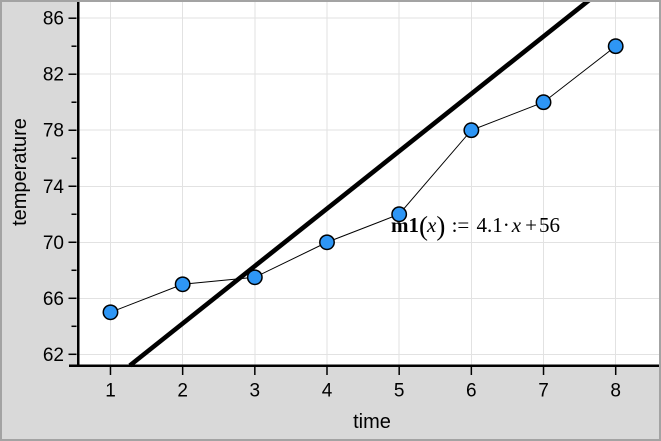  What do you see at coordinates (423, 226) in the screenshot?
I see `equation-open-paren: (` at bounding box center [423, 226].